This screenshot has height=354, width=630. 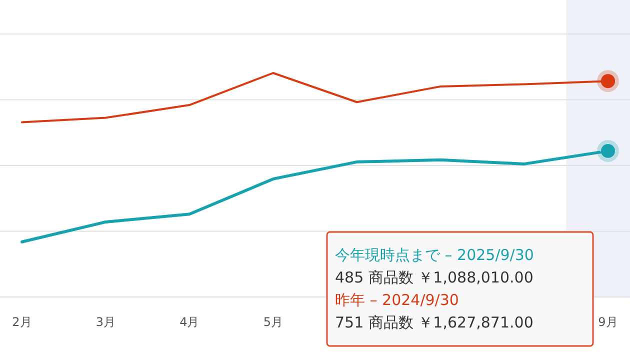 What do you see at coordinates (608, 322) in the screenshot?
I see `x-tick-label: 9月` at bounding box center [608, 322].